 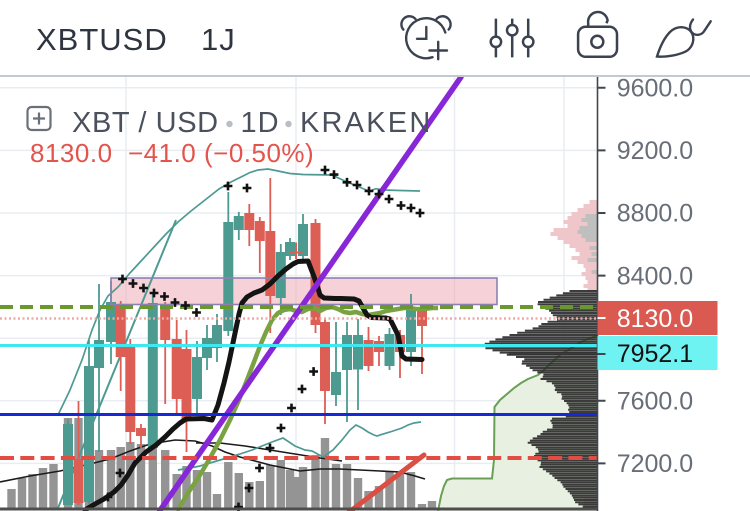 What do you see at coordinates (145, 123) in the screenshot?
I see `svg-text: XBT / USD` at bounding box center [145, 123].